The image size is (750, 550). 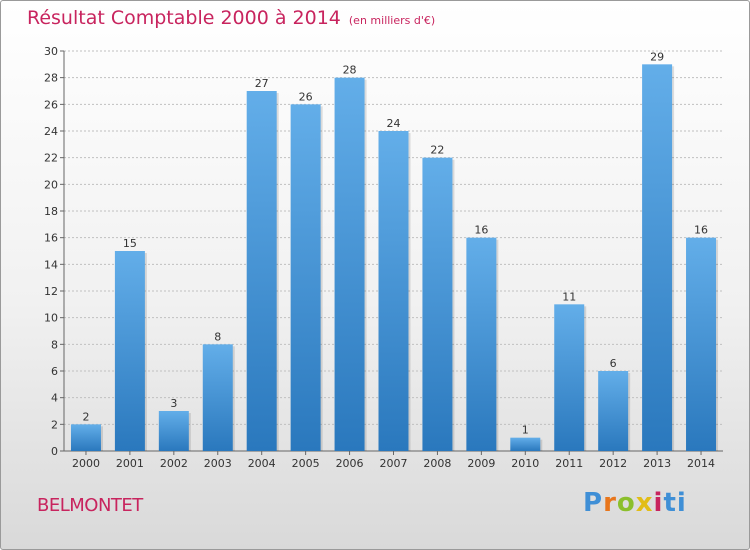 What do you see at coordinates (644, 503) in the screenshot?
I see `logo-letter: x` at bounding box center [644, 503].